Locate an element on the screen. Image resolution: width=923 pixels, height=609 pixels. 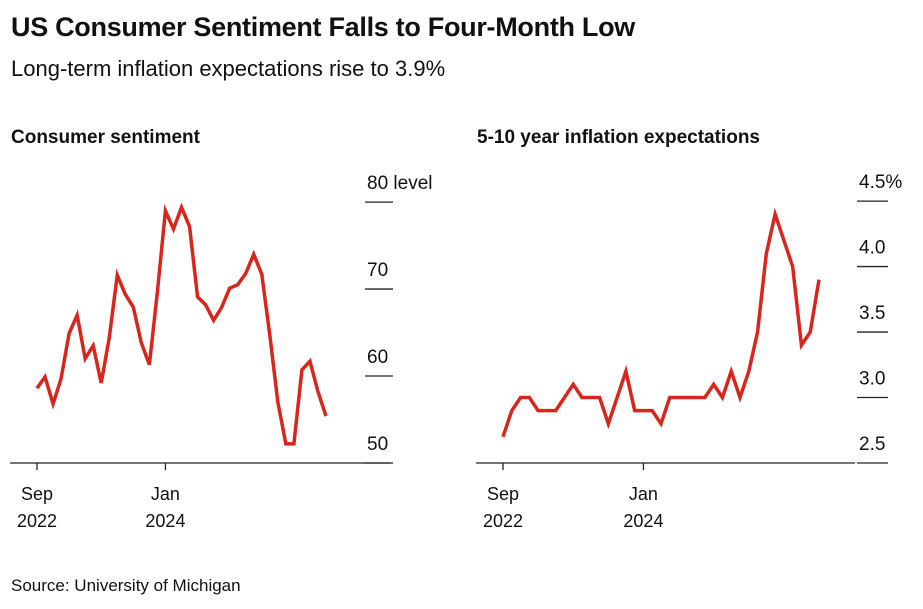
y-tick-label: 2.5 is located at coordinates (872, 444).